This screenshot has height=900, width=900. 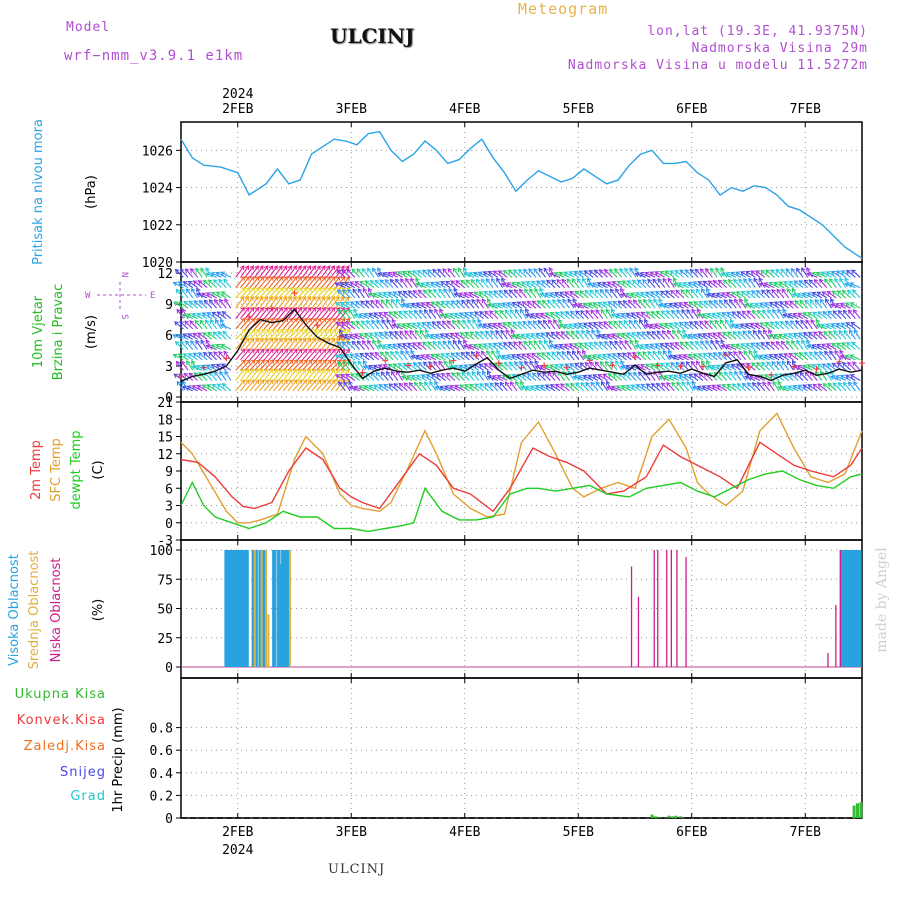 I want to click on sfc-temp-line, so click(x=521, y=468).